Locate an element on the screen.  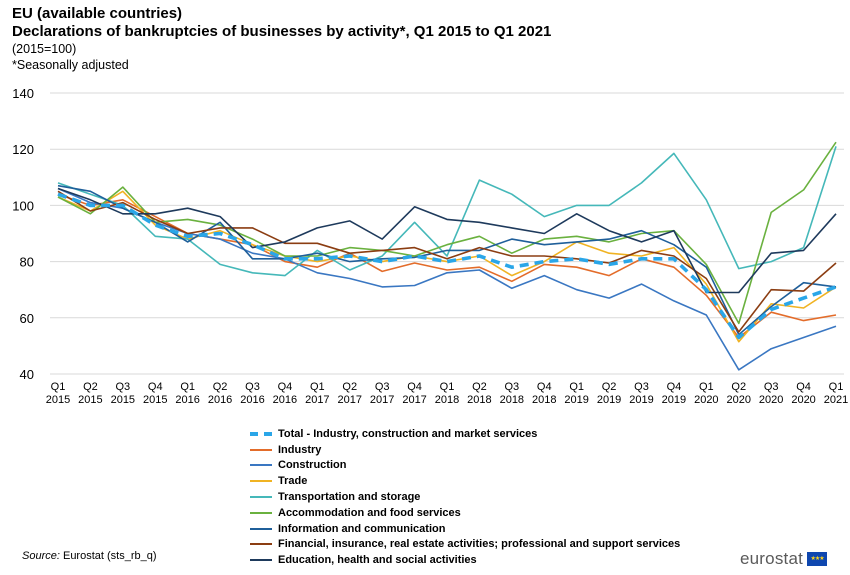
legend-item: Information and communication is located at coordinates (465, 529).